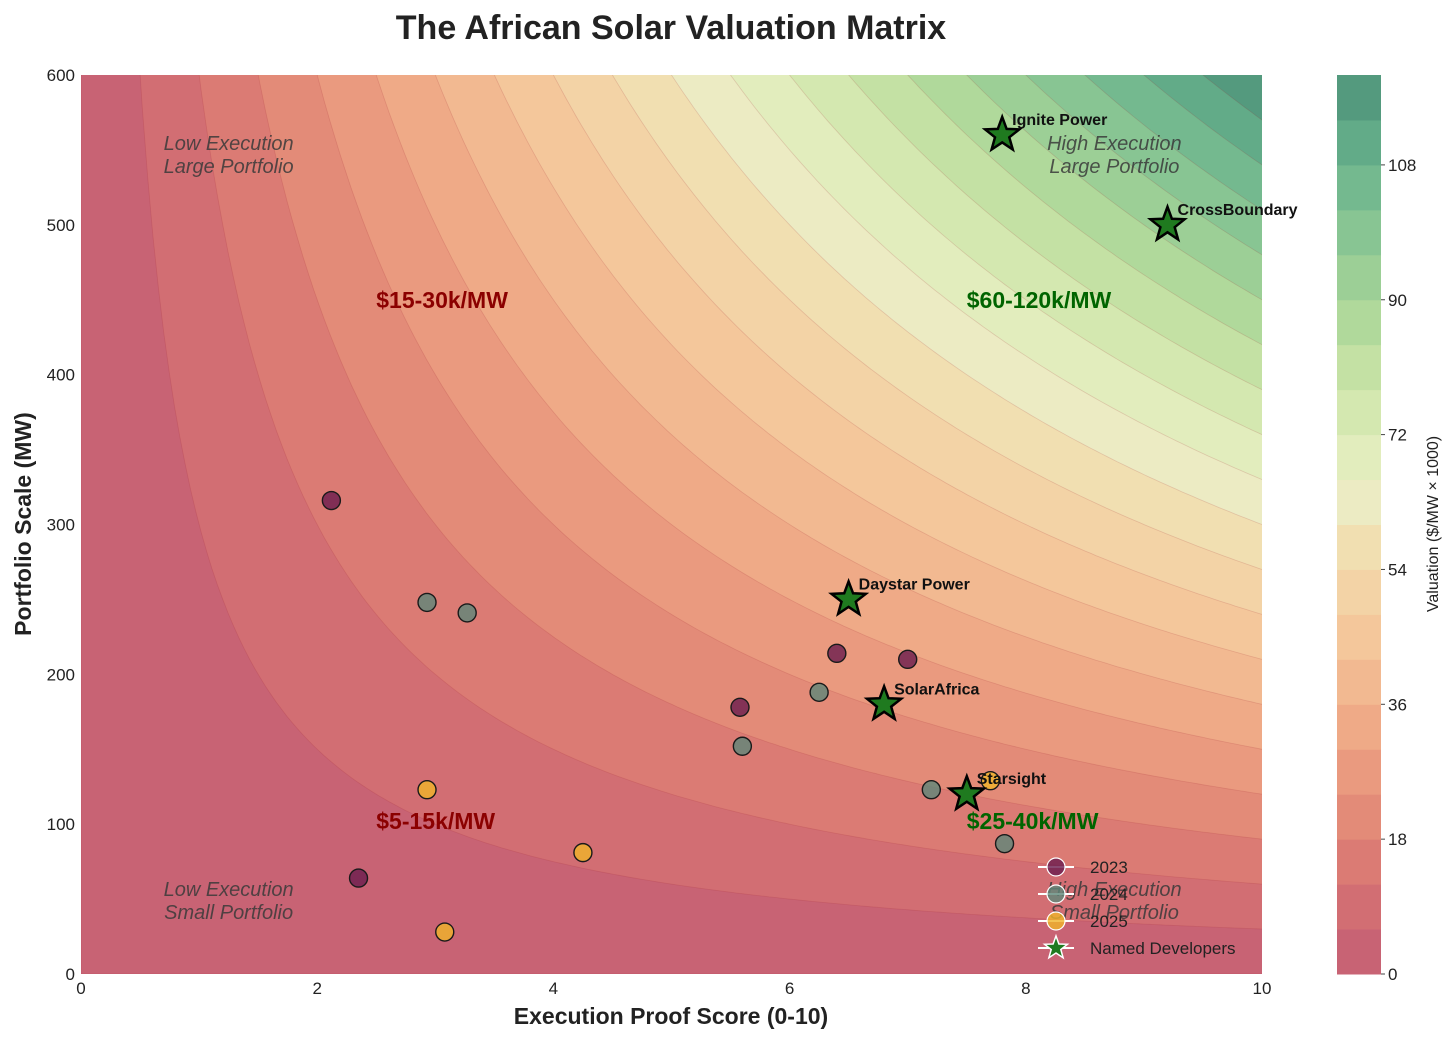 The image size is (1456, 1042). What do you see at coordinates (80, 988) in the screenshot?
I see `x-tick-label: 0` at bounding box center [80, 988].